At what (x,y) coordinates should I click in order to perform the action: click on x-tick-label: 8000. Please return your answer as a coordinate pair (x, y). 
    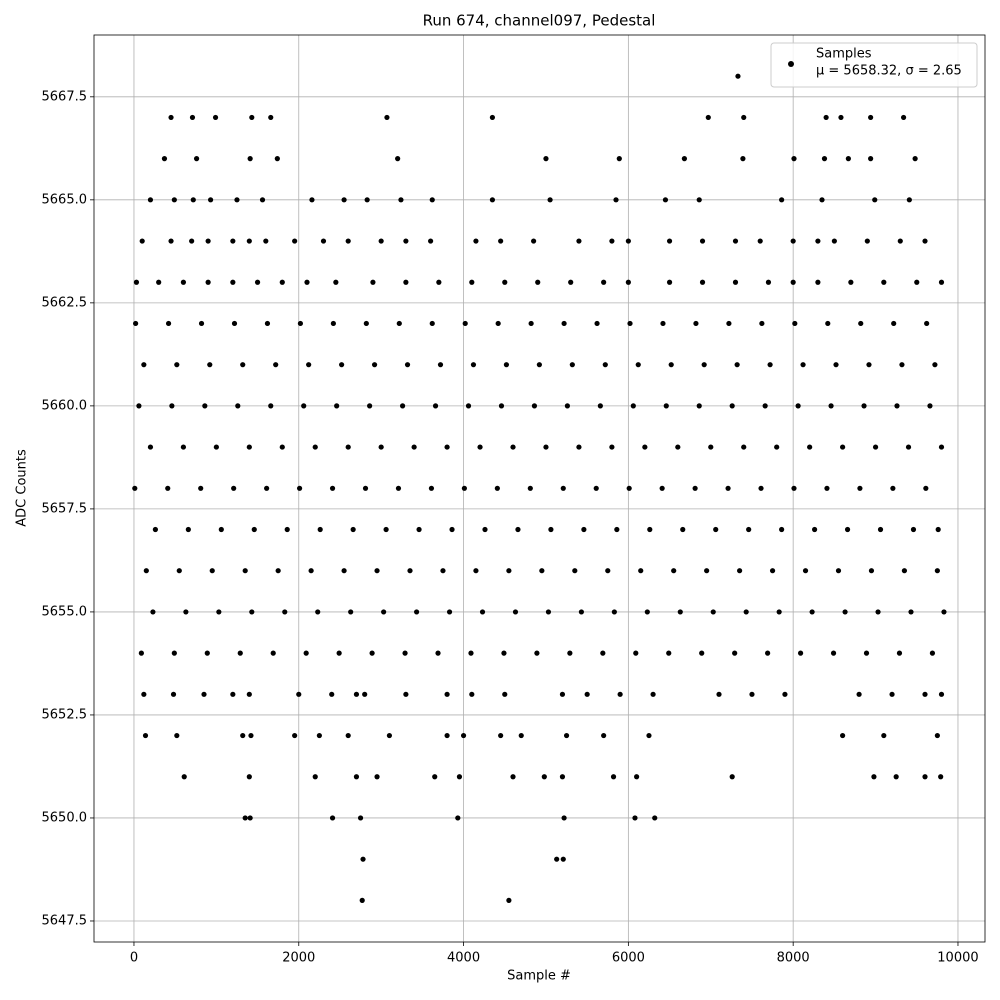
    Looking at the image, I should click on (793, 958).